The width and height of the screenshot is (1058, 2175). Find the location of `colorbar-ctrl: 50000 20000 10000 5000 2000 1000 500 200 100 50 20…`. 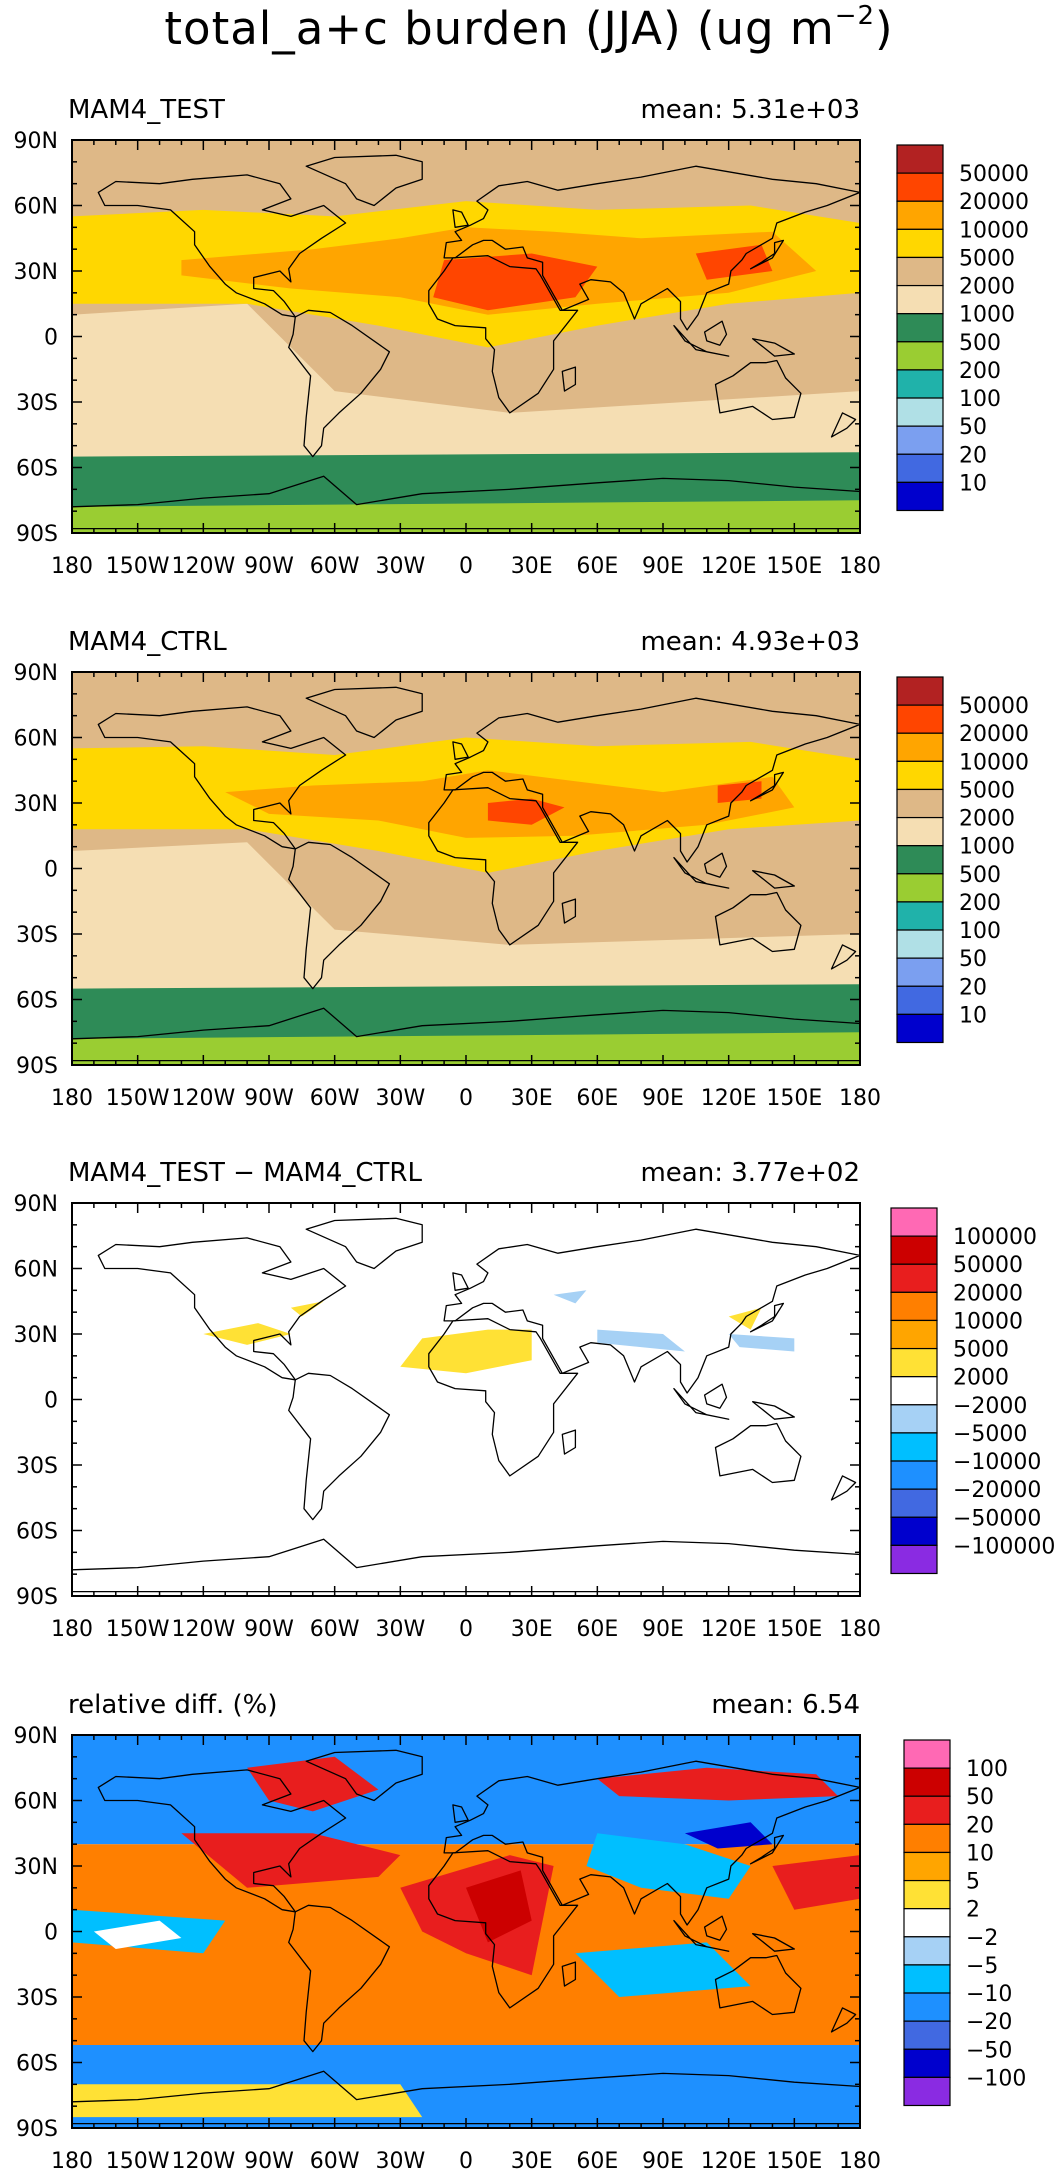

colorbar-ctrl: 50000 20000 10000 5000 2000 1000 500 200 100 50 20… is located at coordinates (962, 860).